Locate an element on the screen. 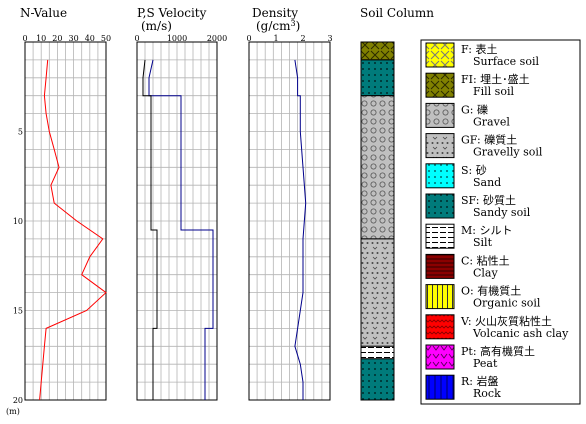 This screenshot has height=424, width=586. x-tick-label: 10 is located at coordinates (41, 38).